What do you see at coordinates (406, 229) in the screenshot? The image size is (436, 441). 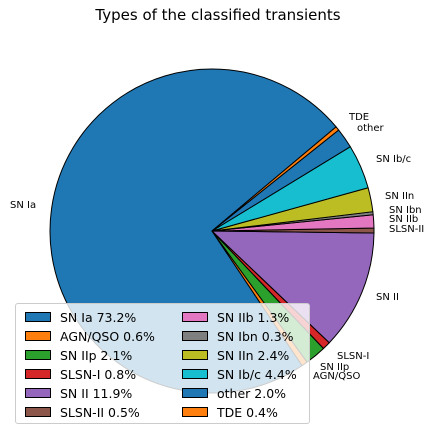 I see `slice-label-slsn-ii: SLSN-II` at bounding box center [406, 229].